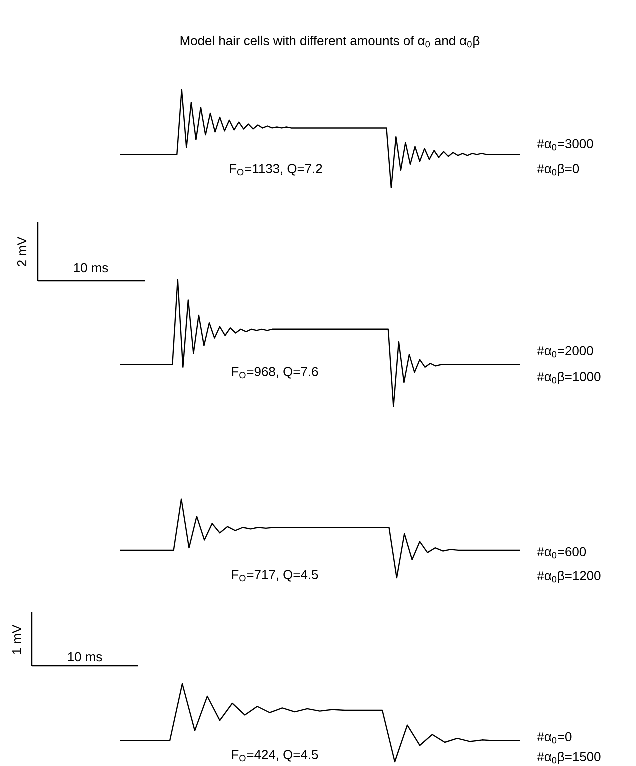 This screenshot has height=766, width=636. What do you see at coordinates (565, 145) in the screenshot?
I see `text: #α$_{0}$=3000` at bounding box center [565, 145].